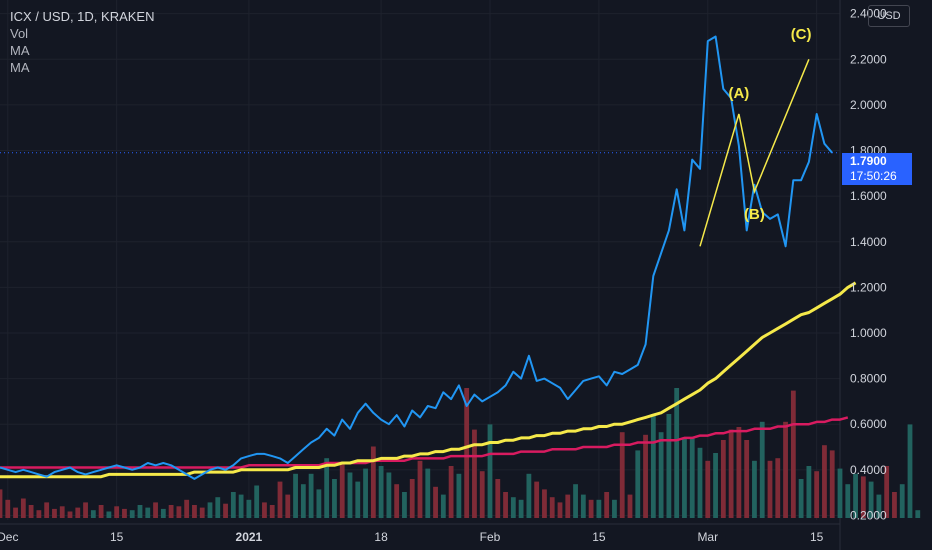 Image resolution: width=932 pixels, height=550 pixels. What do you see at coordinates (412, 537) in the screenshot?
I see `x-axis: Dec 15 2021 18 Feb 15 Mar 15` at bounding box center [412, 537].